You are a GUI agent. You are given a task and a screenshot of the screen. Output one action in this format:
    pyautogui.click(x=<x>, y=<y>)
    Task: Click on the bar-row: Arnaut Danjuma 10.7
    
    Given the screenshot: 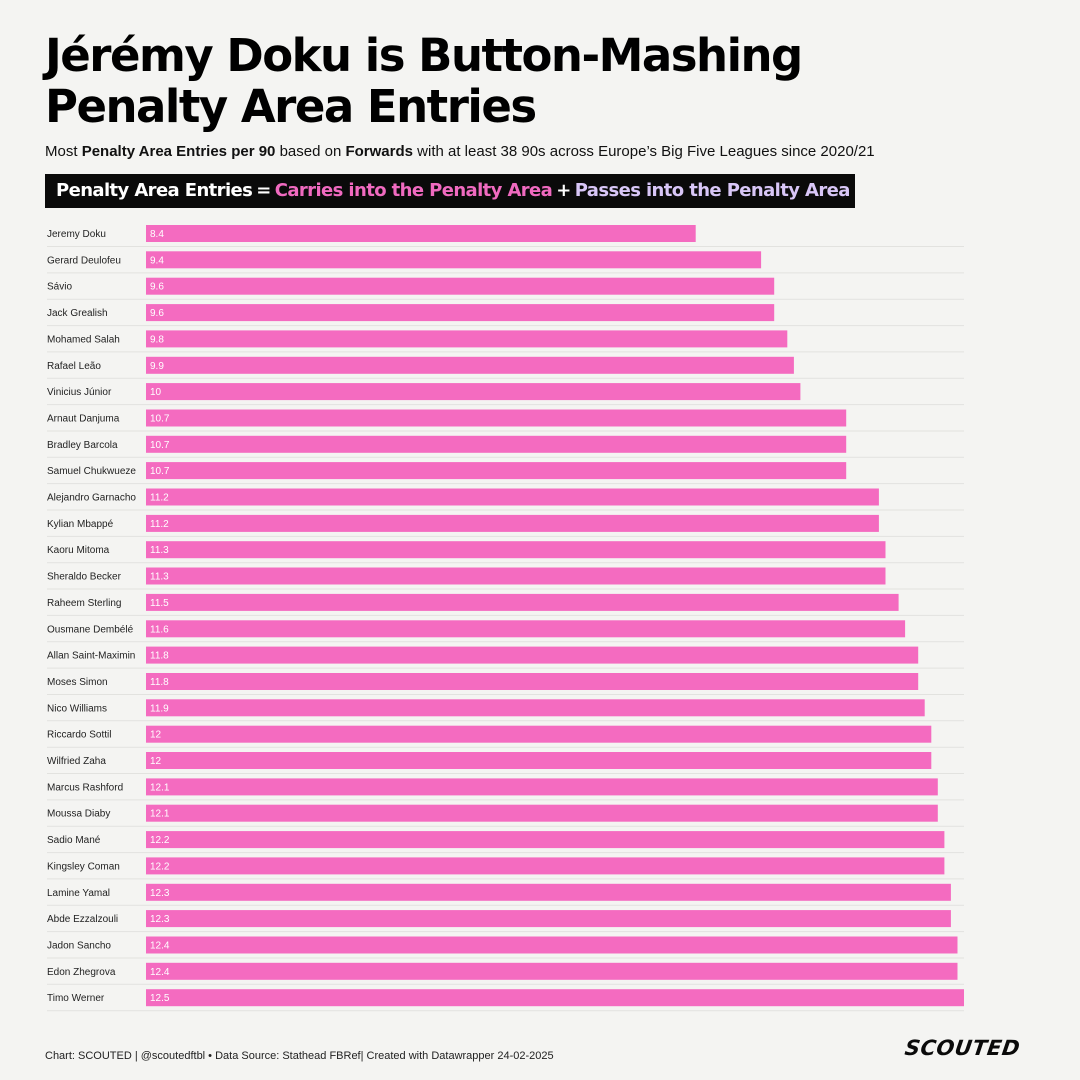 What is the action you would take?
    pyautogui.click(x=505, y=420)
    